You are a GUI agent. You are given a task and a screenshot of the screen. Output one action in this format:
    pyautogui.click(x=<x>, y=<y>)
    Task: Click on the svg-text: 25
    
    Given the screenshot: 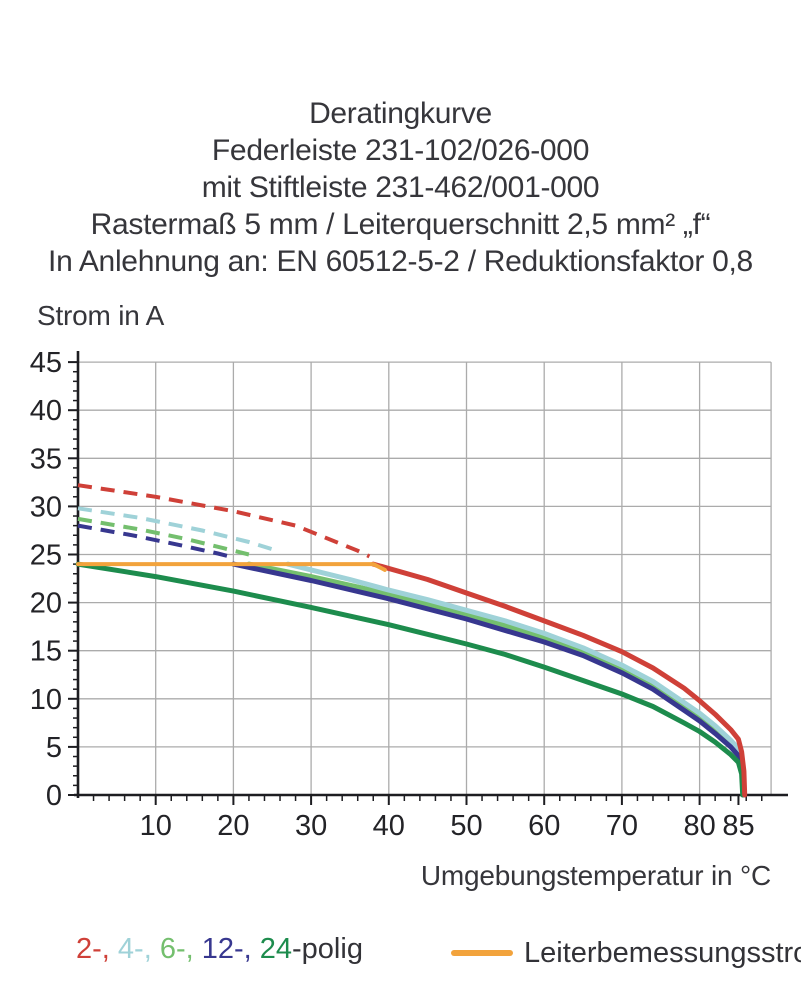 What is the action you would take?
    pyautogui.click(x=46, y=556)
    